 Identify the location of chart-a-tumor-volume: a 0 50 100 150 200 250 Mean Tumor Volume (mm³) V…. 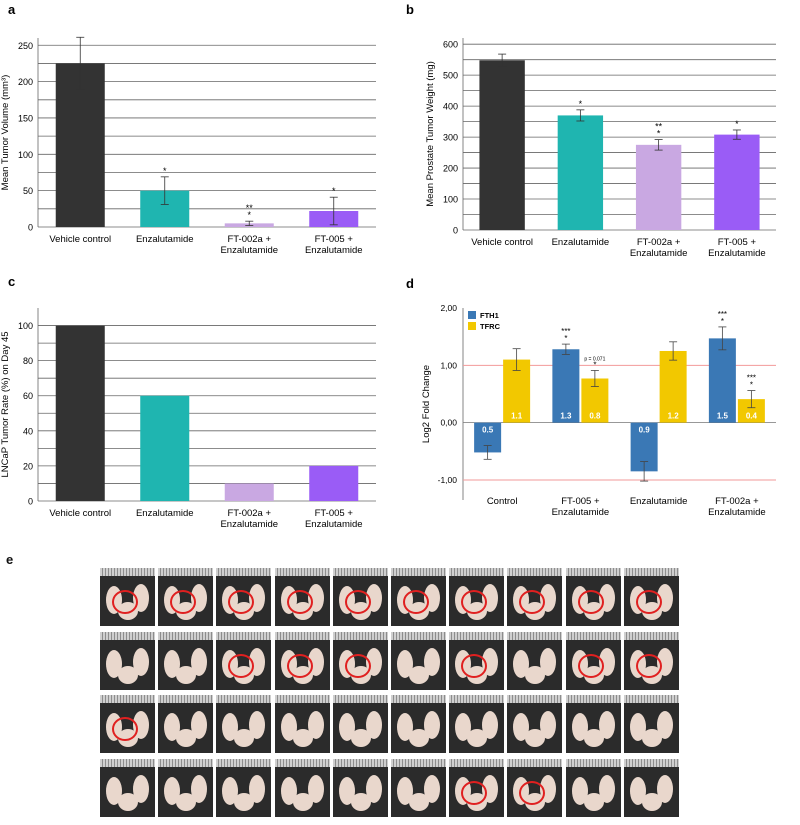
(188, 129).